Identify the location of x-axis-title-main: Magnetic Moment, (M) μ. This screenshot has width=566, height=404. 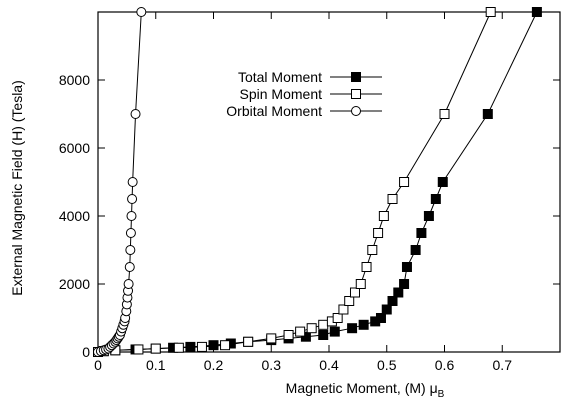
(362, 388).